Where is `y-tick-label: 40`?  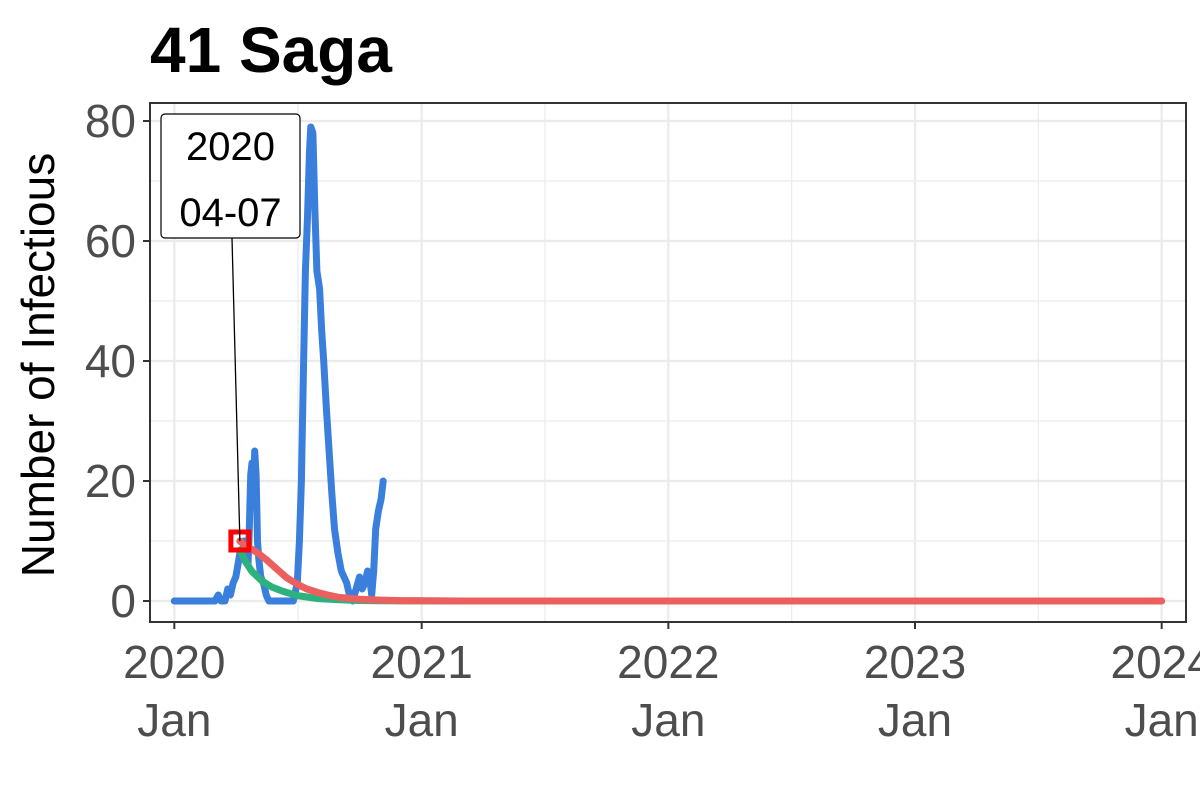
y-tick-label: 40 is located at coordinates (110, 361).